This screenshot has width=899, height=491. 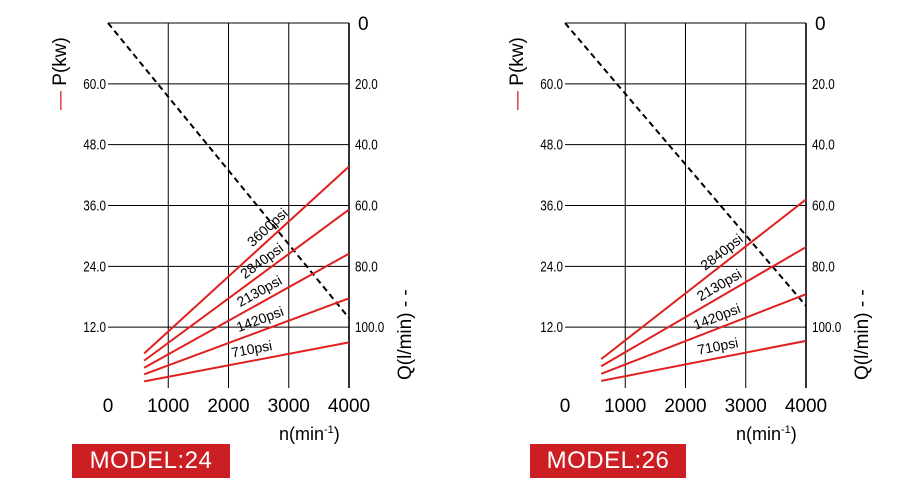 What do you see at coordinates (151, 461) in the screenshot?
I see `model-24-badge: MODEL:24` at bounding box center [151, 461].